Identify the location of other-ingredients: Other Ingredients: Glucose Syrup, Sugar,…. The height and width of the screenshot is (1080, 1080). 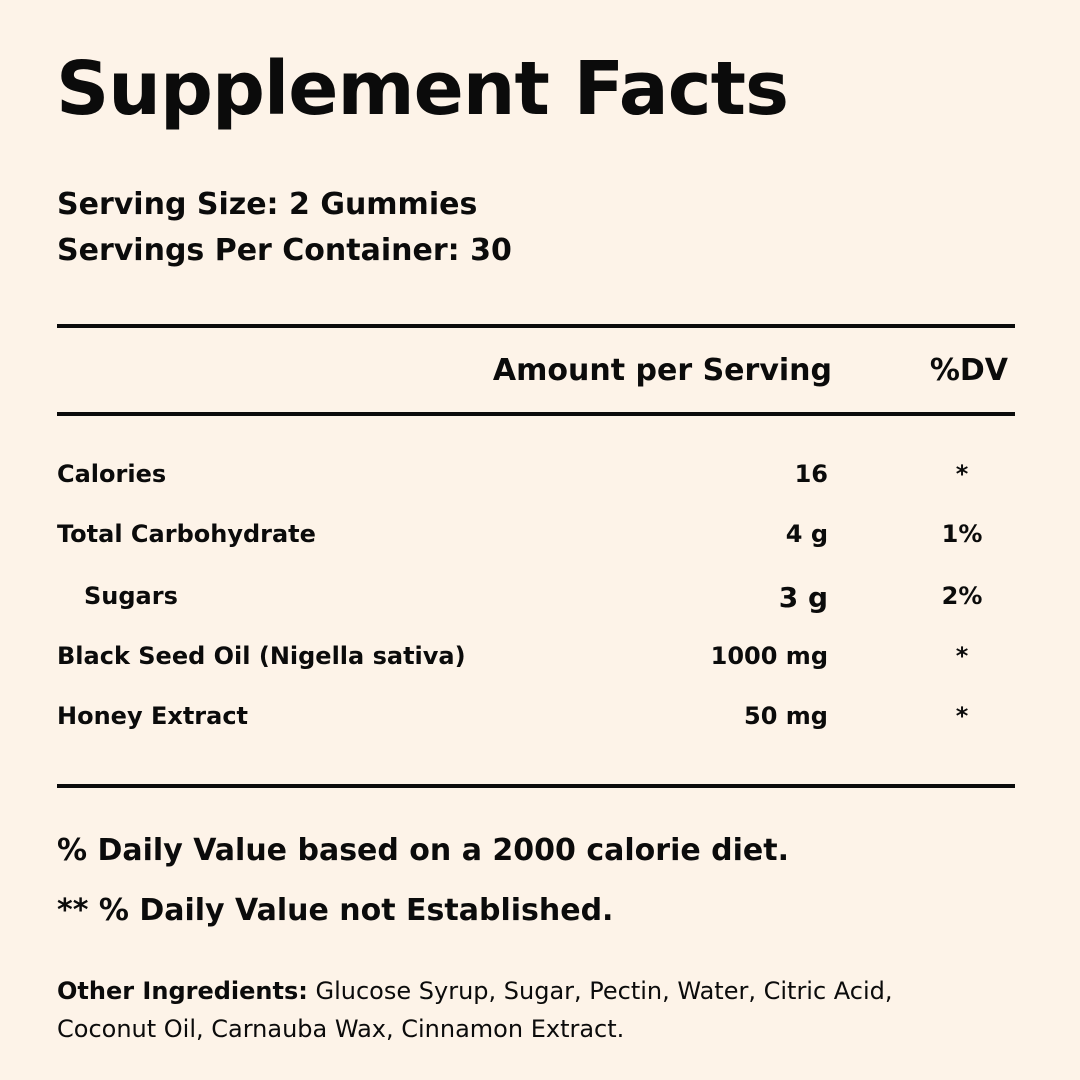
(507, 1010).